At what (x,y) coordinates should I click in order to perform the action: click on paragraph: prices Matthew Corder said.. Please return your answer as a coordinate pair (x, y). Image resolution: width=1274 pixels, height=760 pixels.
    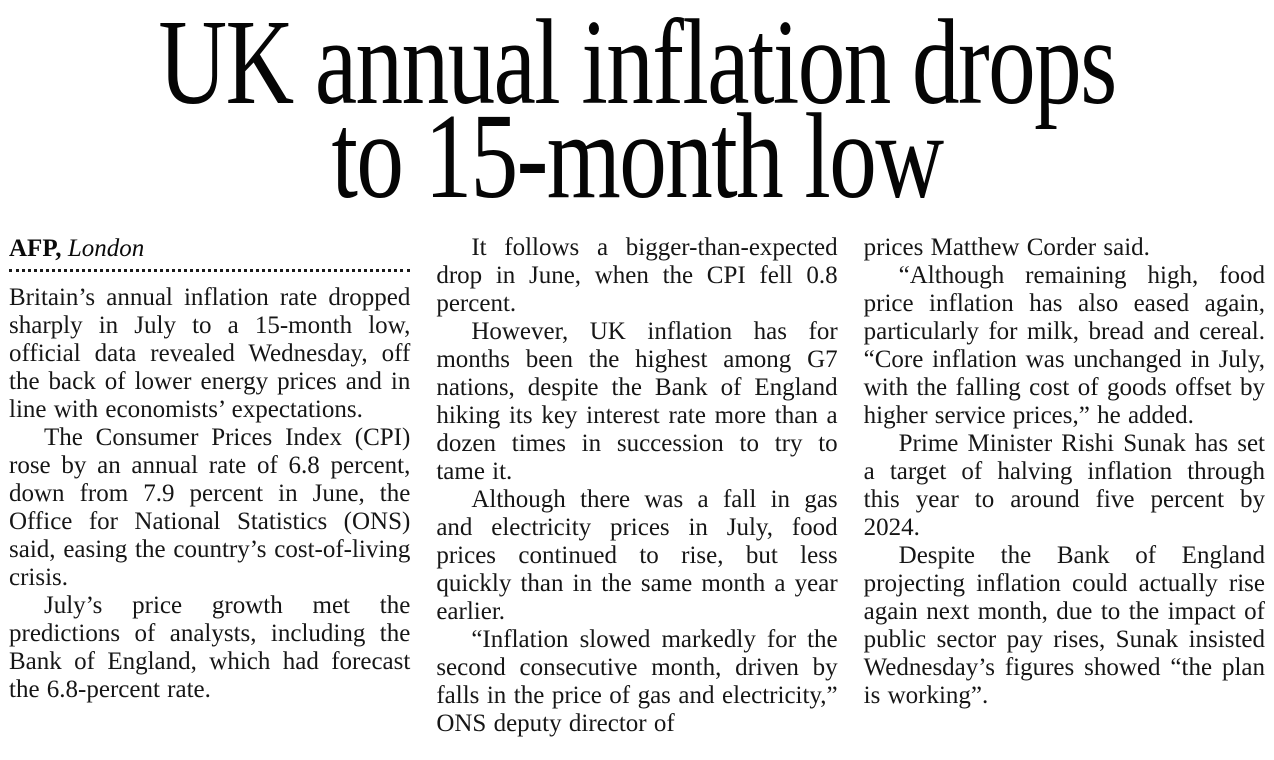
    Looking at the image, I should click on (1006, 247).